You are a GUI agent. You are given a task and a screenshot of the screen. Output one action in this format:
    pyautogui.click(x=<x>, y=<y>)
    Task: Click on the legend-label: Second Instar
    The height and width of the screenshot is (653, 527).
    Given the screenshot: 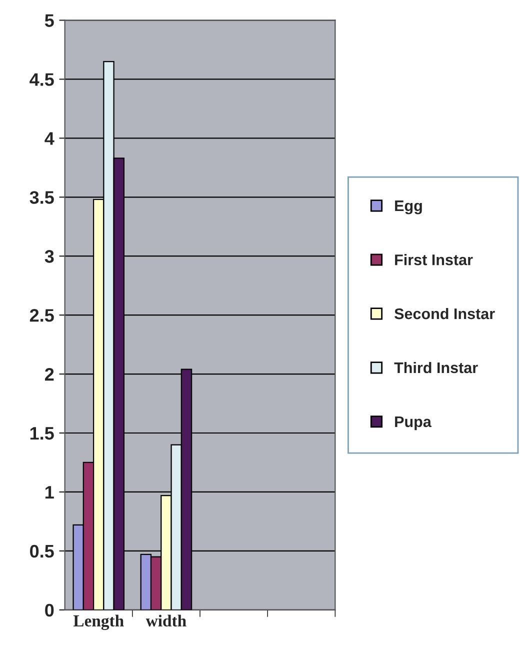 What is the action you would take?
    pyautogui.click(x=444, y=314)
    